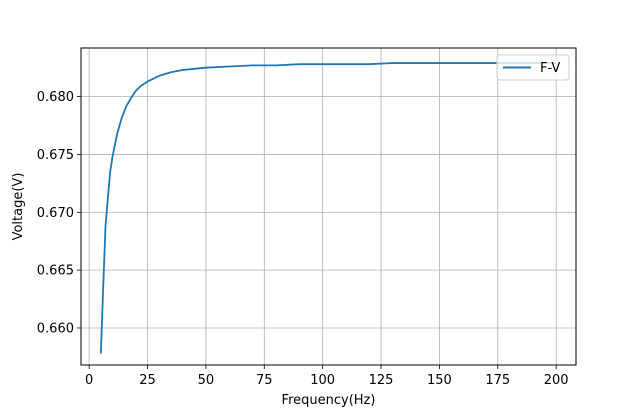 Image resolution: width=640 pixels, height=409 pixels. What do you see at coordinates (55, 155) in the screenshot?
I see `y-tick-label: 0.675` at bounding box center [55, 155].